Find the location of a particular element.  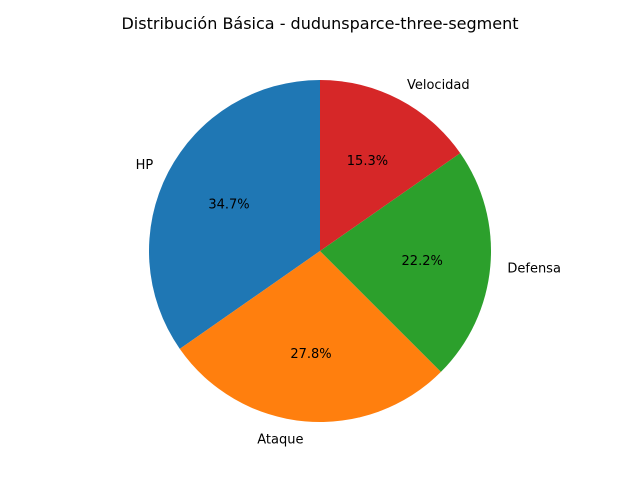

slice-ataque is located at coordinates (310, 337).